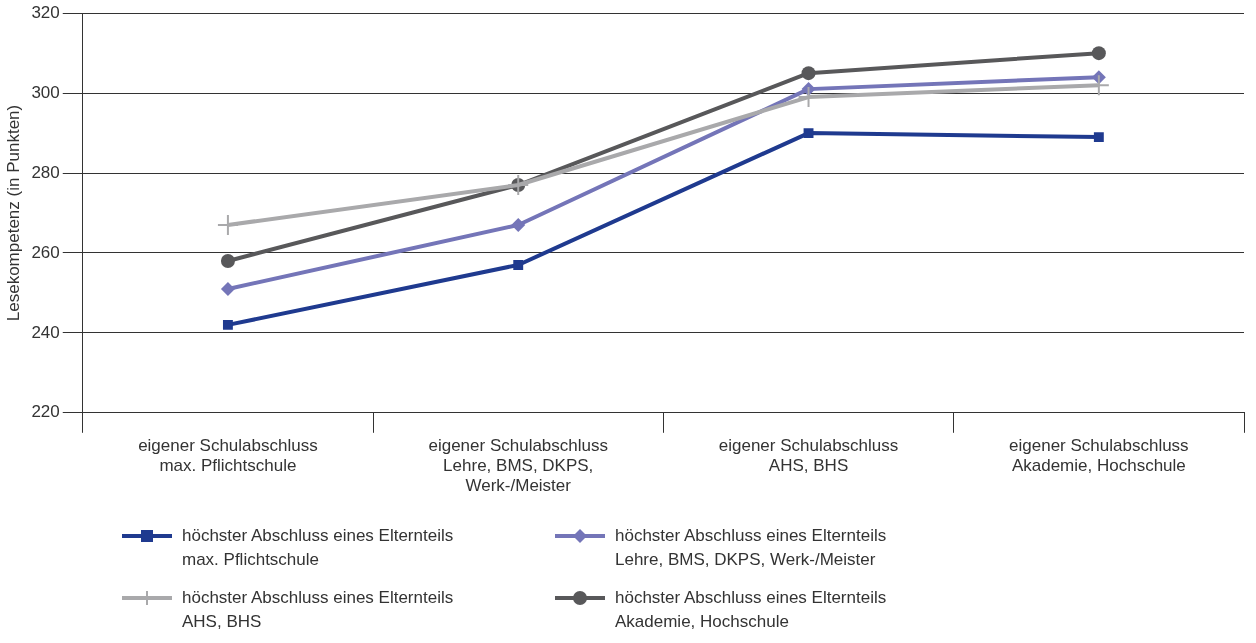 The image size is (1256, 643). Describe the element at coordinates (318, 610) in the screenshot. I see `legend-label: höchster Abschluss eines Elternteils AHS, BHS` at that location.